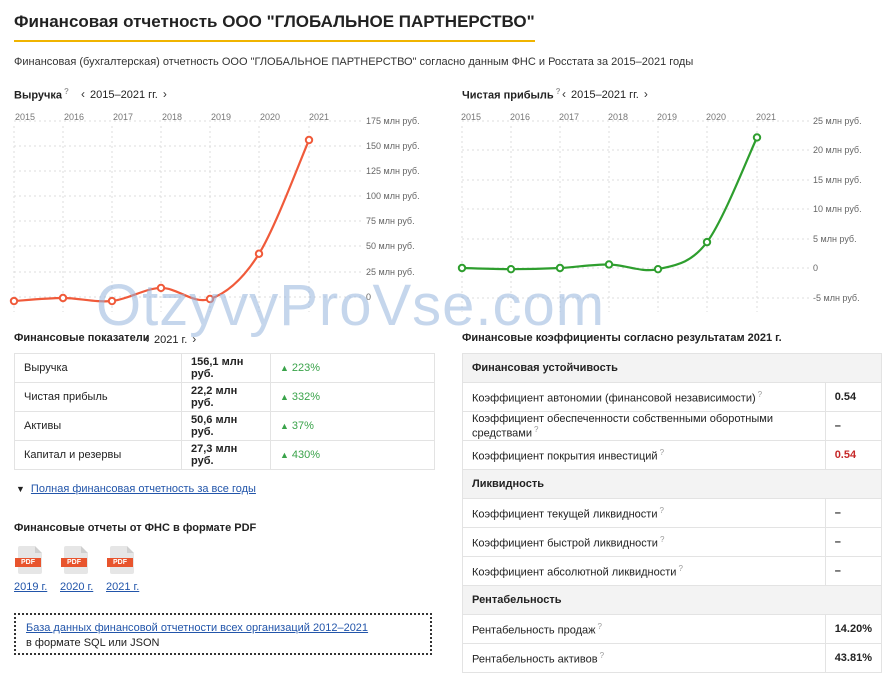  I want to click on y-tick-label: 20 млн руб., so click(837, 150).